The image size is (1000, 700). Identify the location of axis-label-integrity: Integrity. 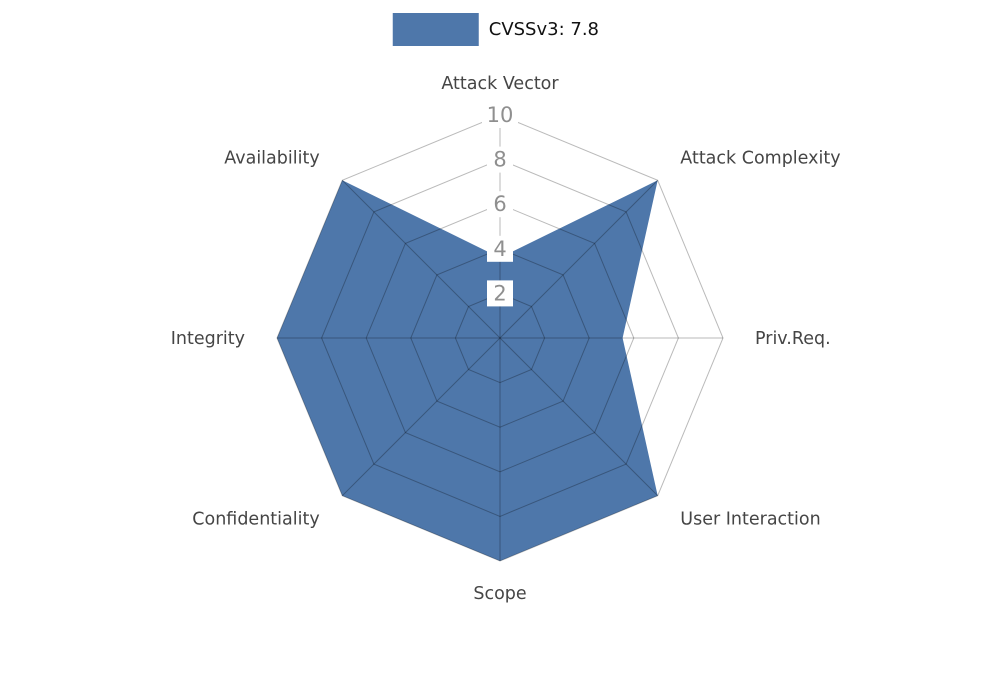
(208, 339).